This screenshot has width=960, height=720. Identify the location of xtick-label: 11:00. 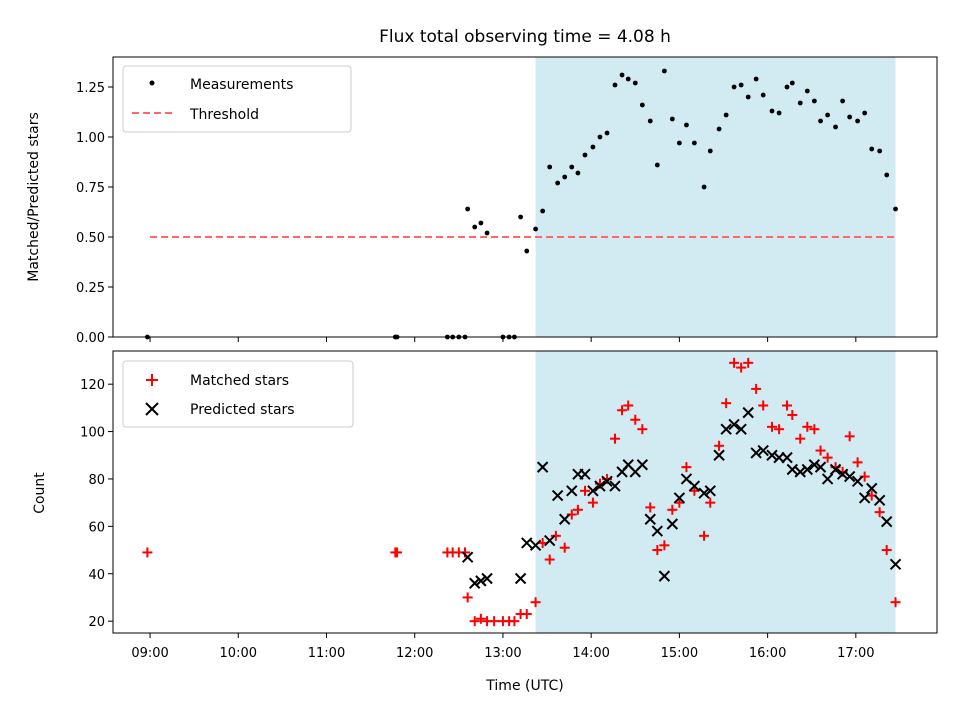
(326, 653).